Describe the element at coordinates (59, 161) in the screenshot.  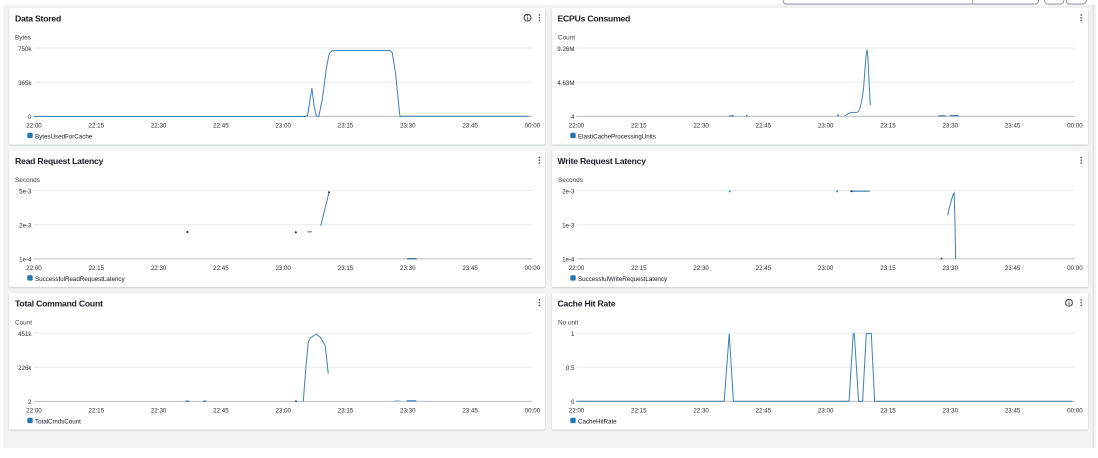
I see `svg-text: Read Request Latency` at that location.